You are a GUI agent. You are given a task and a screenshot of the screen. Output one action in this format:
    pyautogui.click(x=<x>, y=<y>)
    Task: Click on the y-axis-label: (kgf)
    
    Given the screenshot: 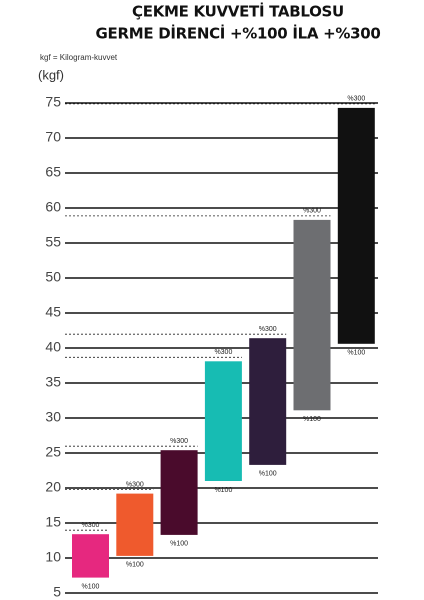 What is the action you would take?
    pyautogui.click(x=51, y=74)
    